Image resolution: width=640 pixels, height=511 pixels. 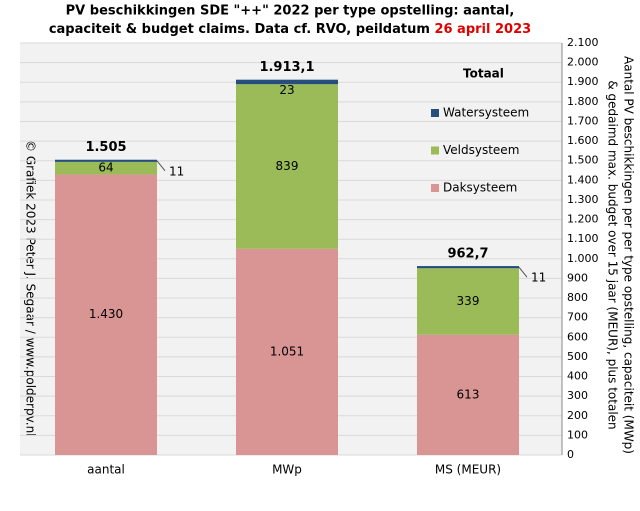 I want to click on data-label: 339, so click(x=468, y=301).